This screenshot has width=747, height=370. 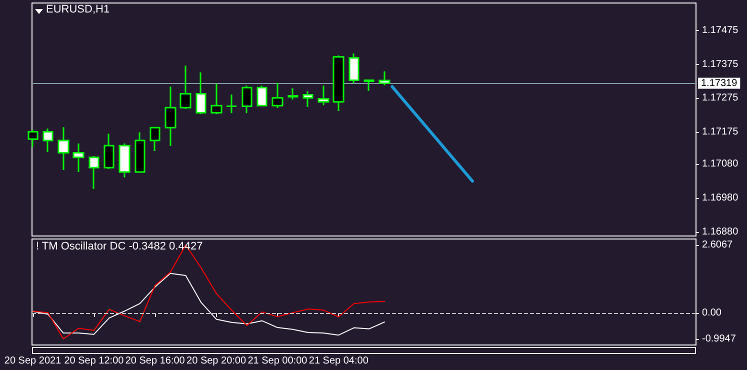 I want to click on ref-line-label: 1.17319, so click(x=719, y=83).